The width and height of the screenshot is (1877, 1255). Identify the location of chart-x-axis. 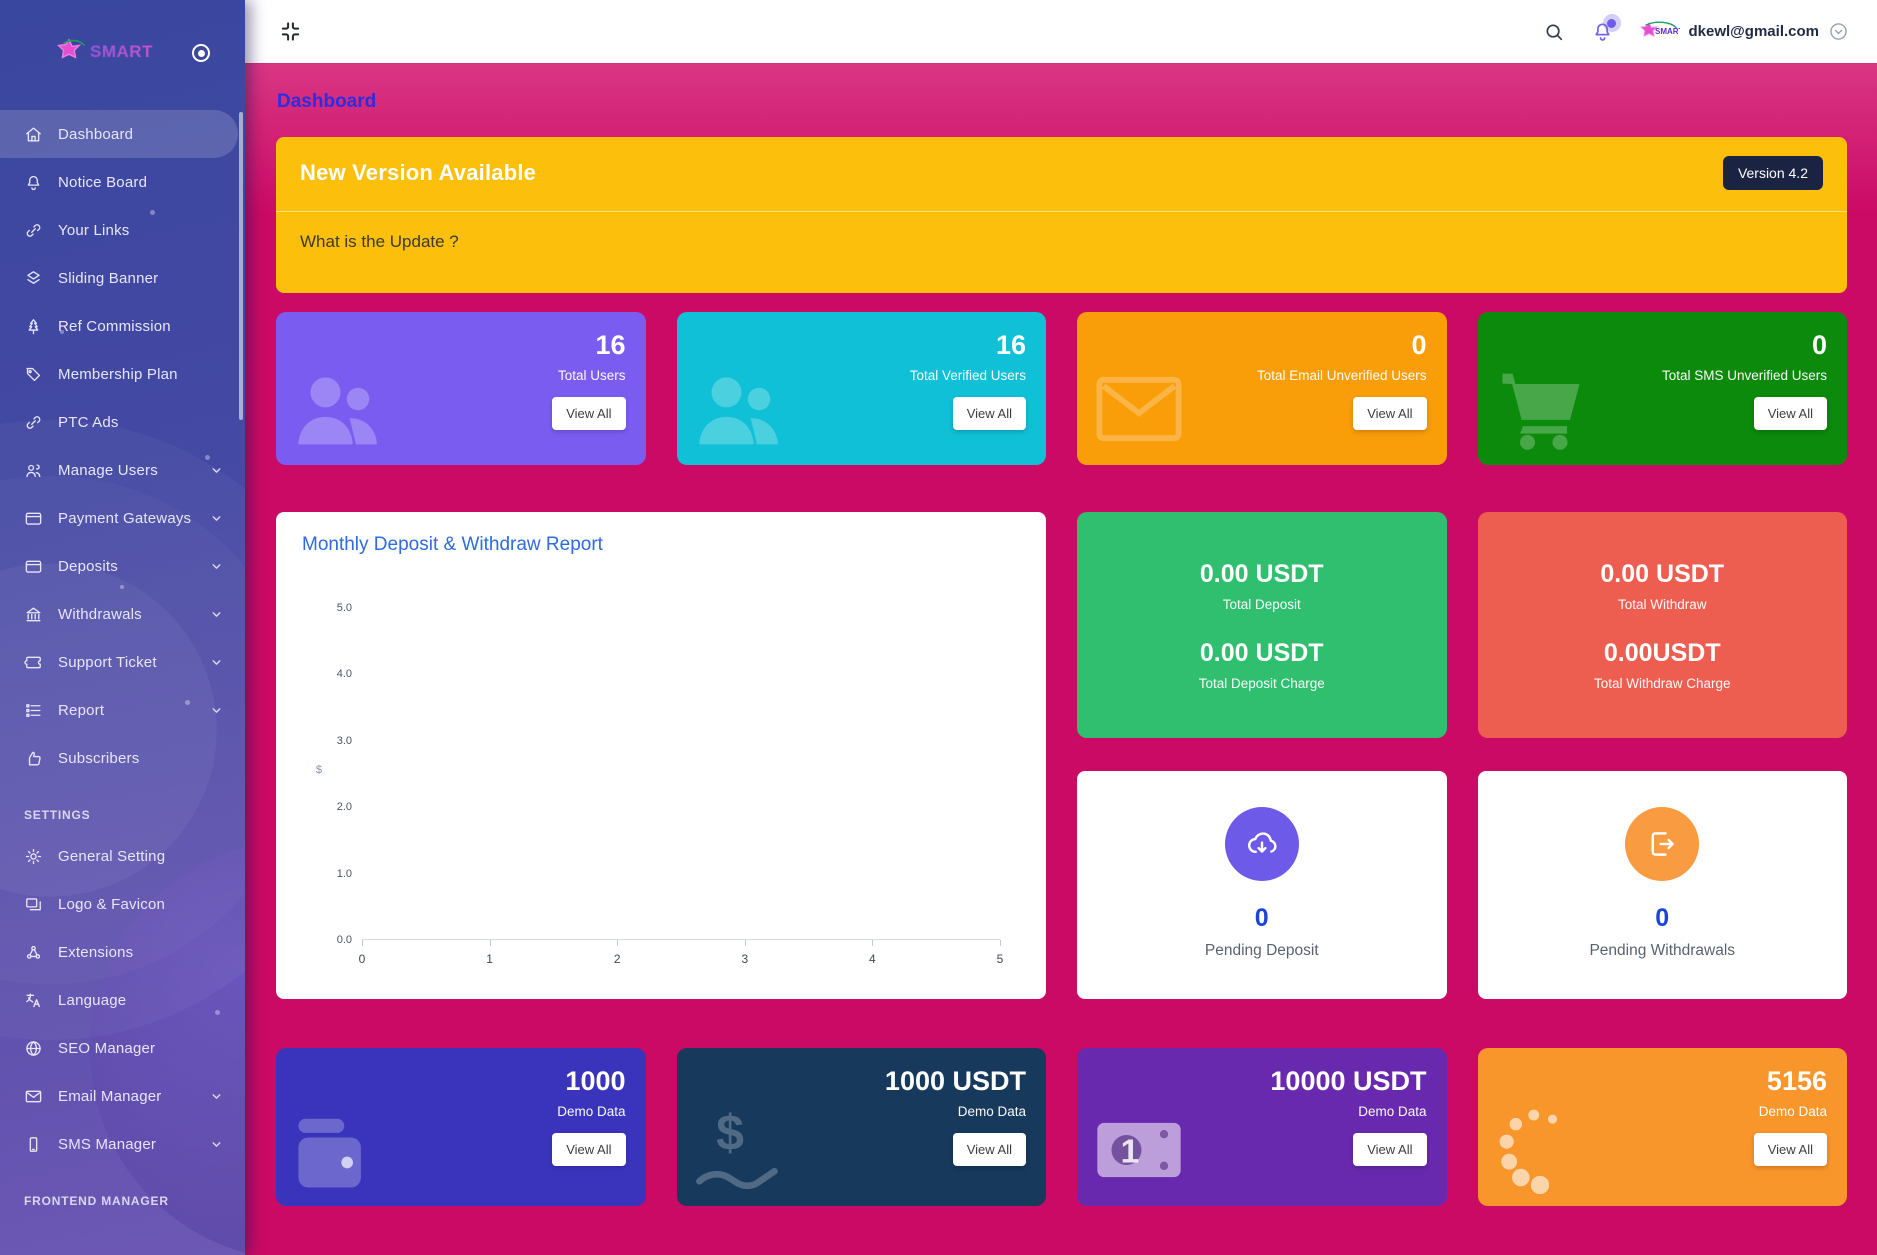
(681, 939).